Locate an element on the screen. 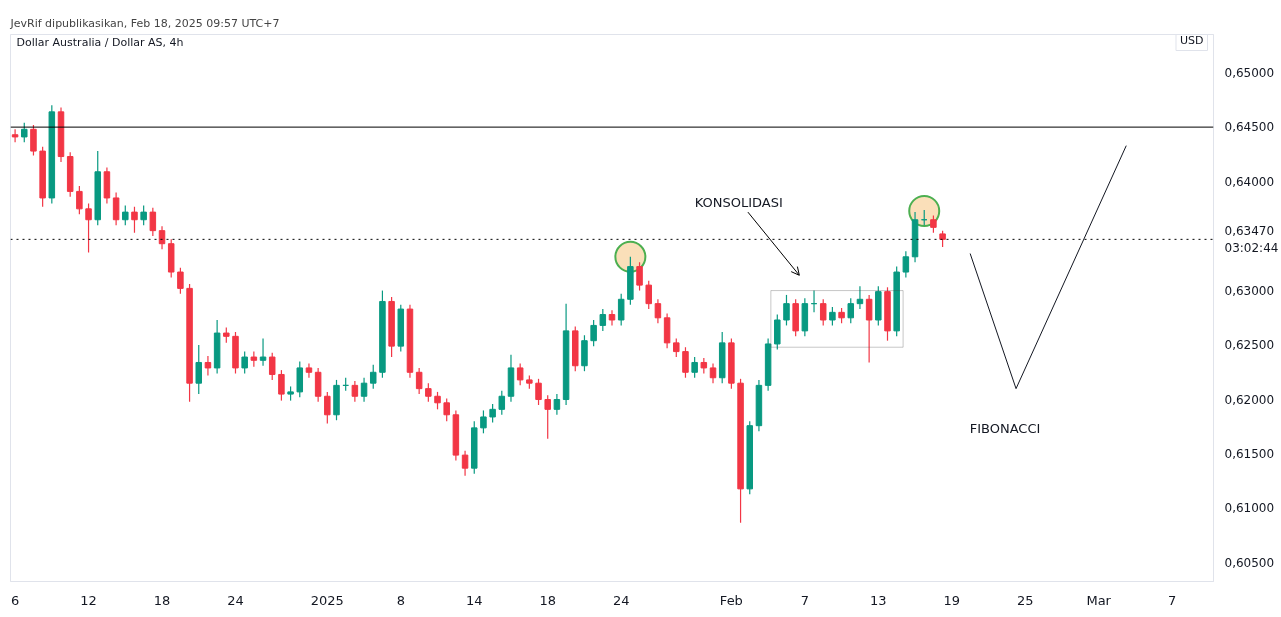 The width and height of the screenshot is (1281, 617). chart-subtitle: Dollar Australia / Dollar AS, 4h is located at coordinates (100, 42).